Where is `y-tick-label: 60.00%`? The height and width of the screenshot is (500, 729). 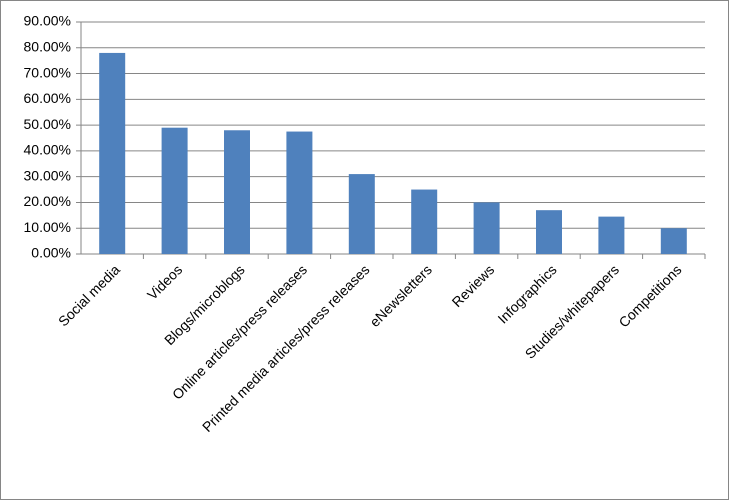 y-tick-label: 60.00% is located at coordinates (47, 98).